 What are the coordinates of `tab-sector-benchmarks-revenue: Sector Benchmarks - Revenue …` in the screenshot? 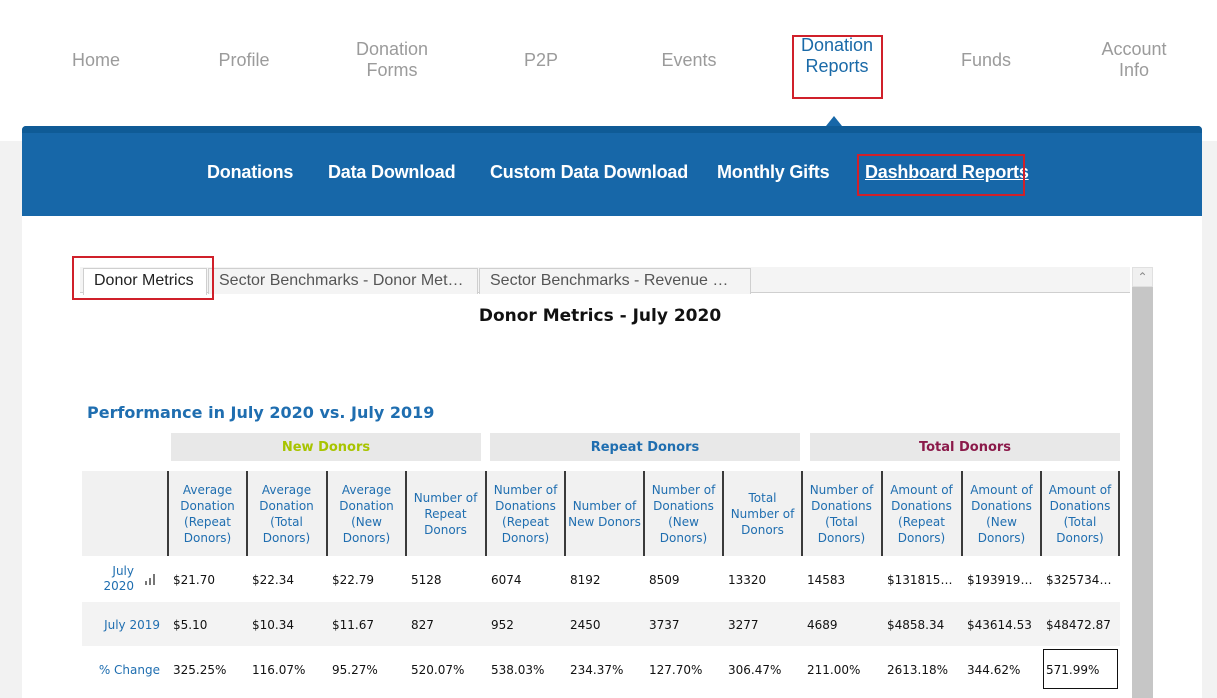 It's located at (615, 281).